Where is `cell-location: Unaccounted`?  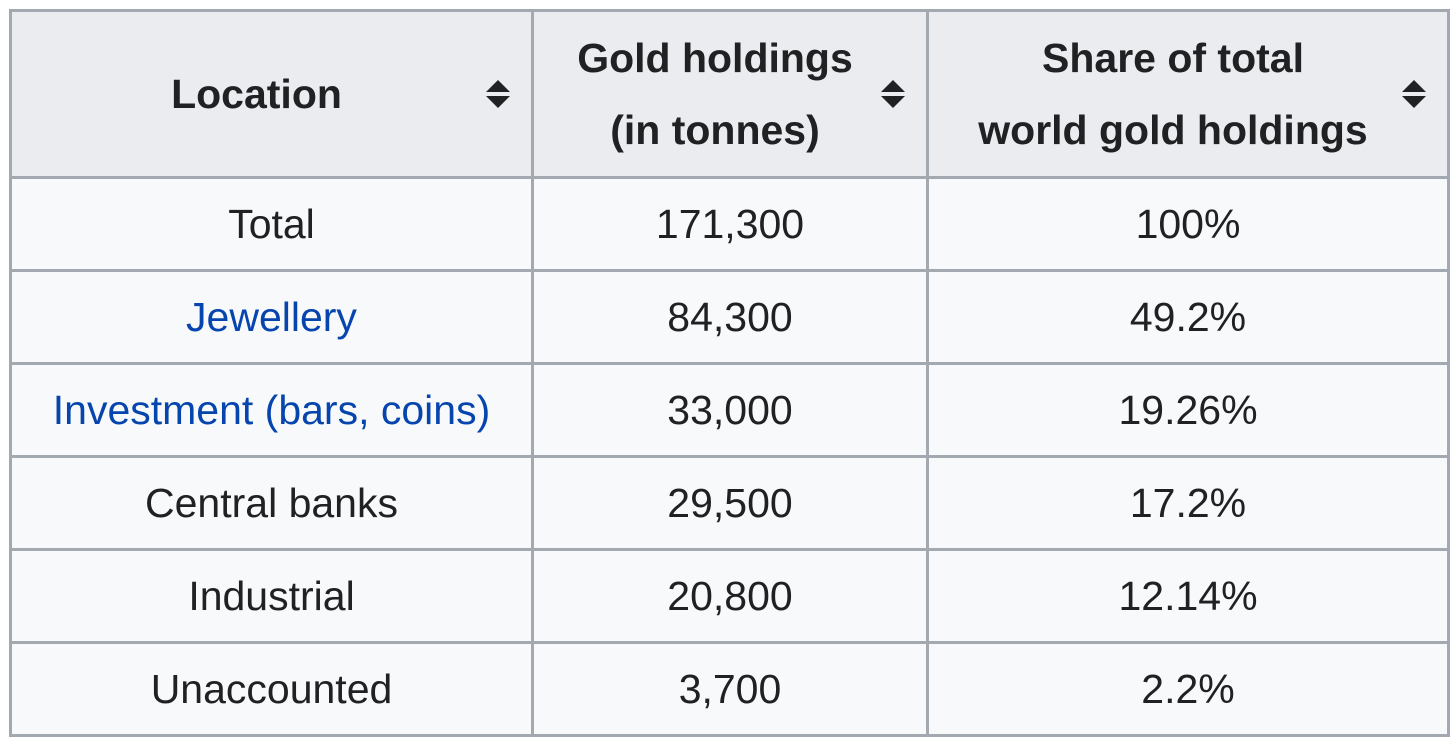
cell-location: Unaccounted is located at coordinates (271, 689).